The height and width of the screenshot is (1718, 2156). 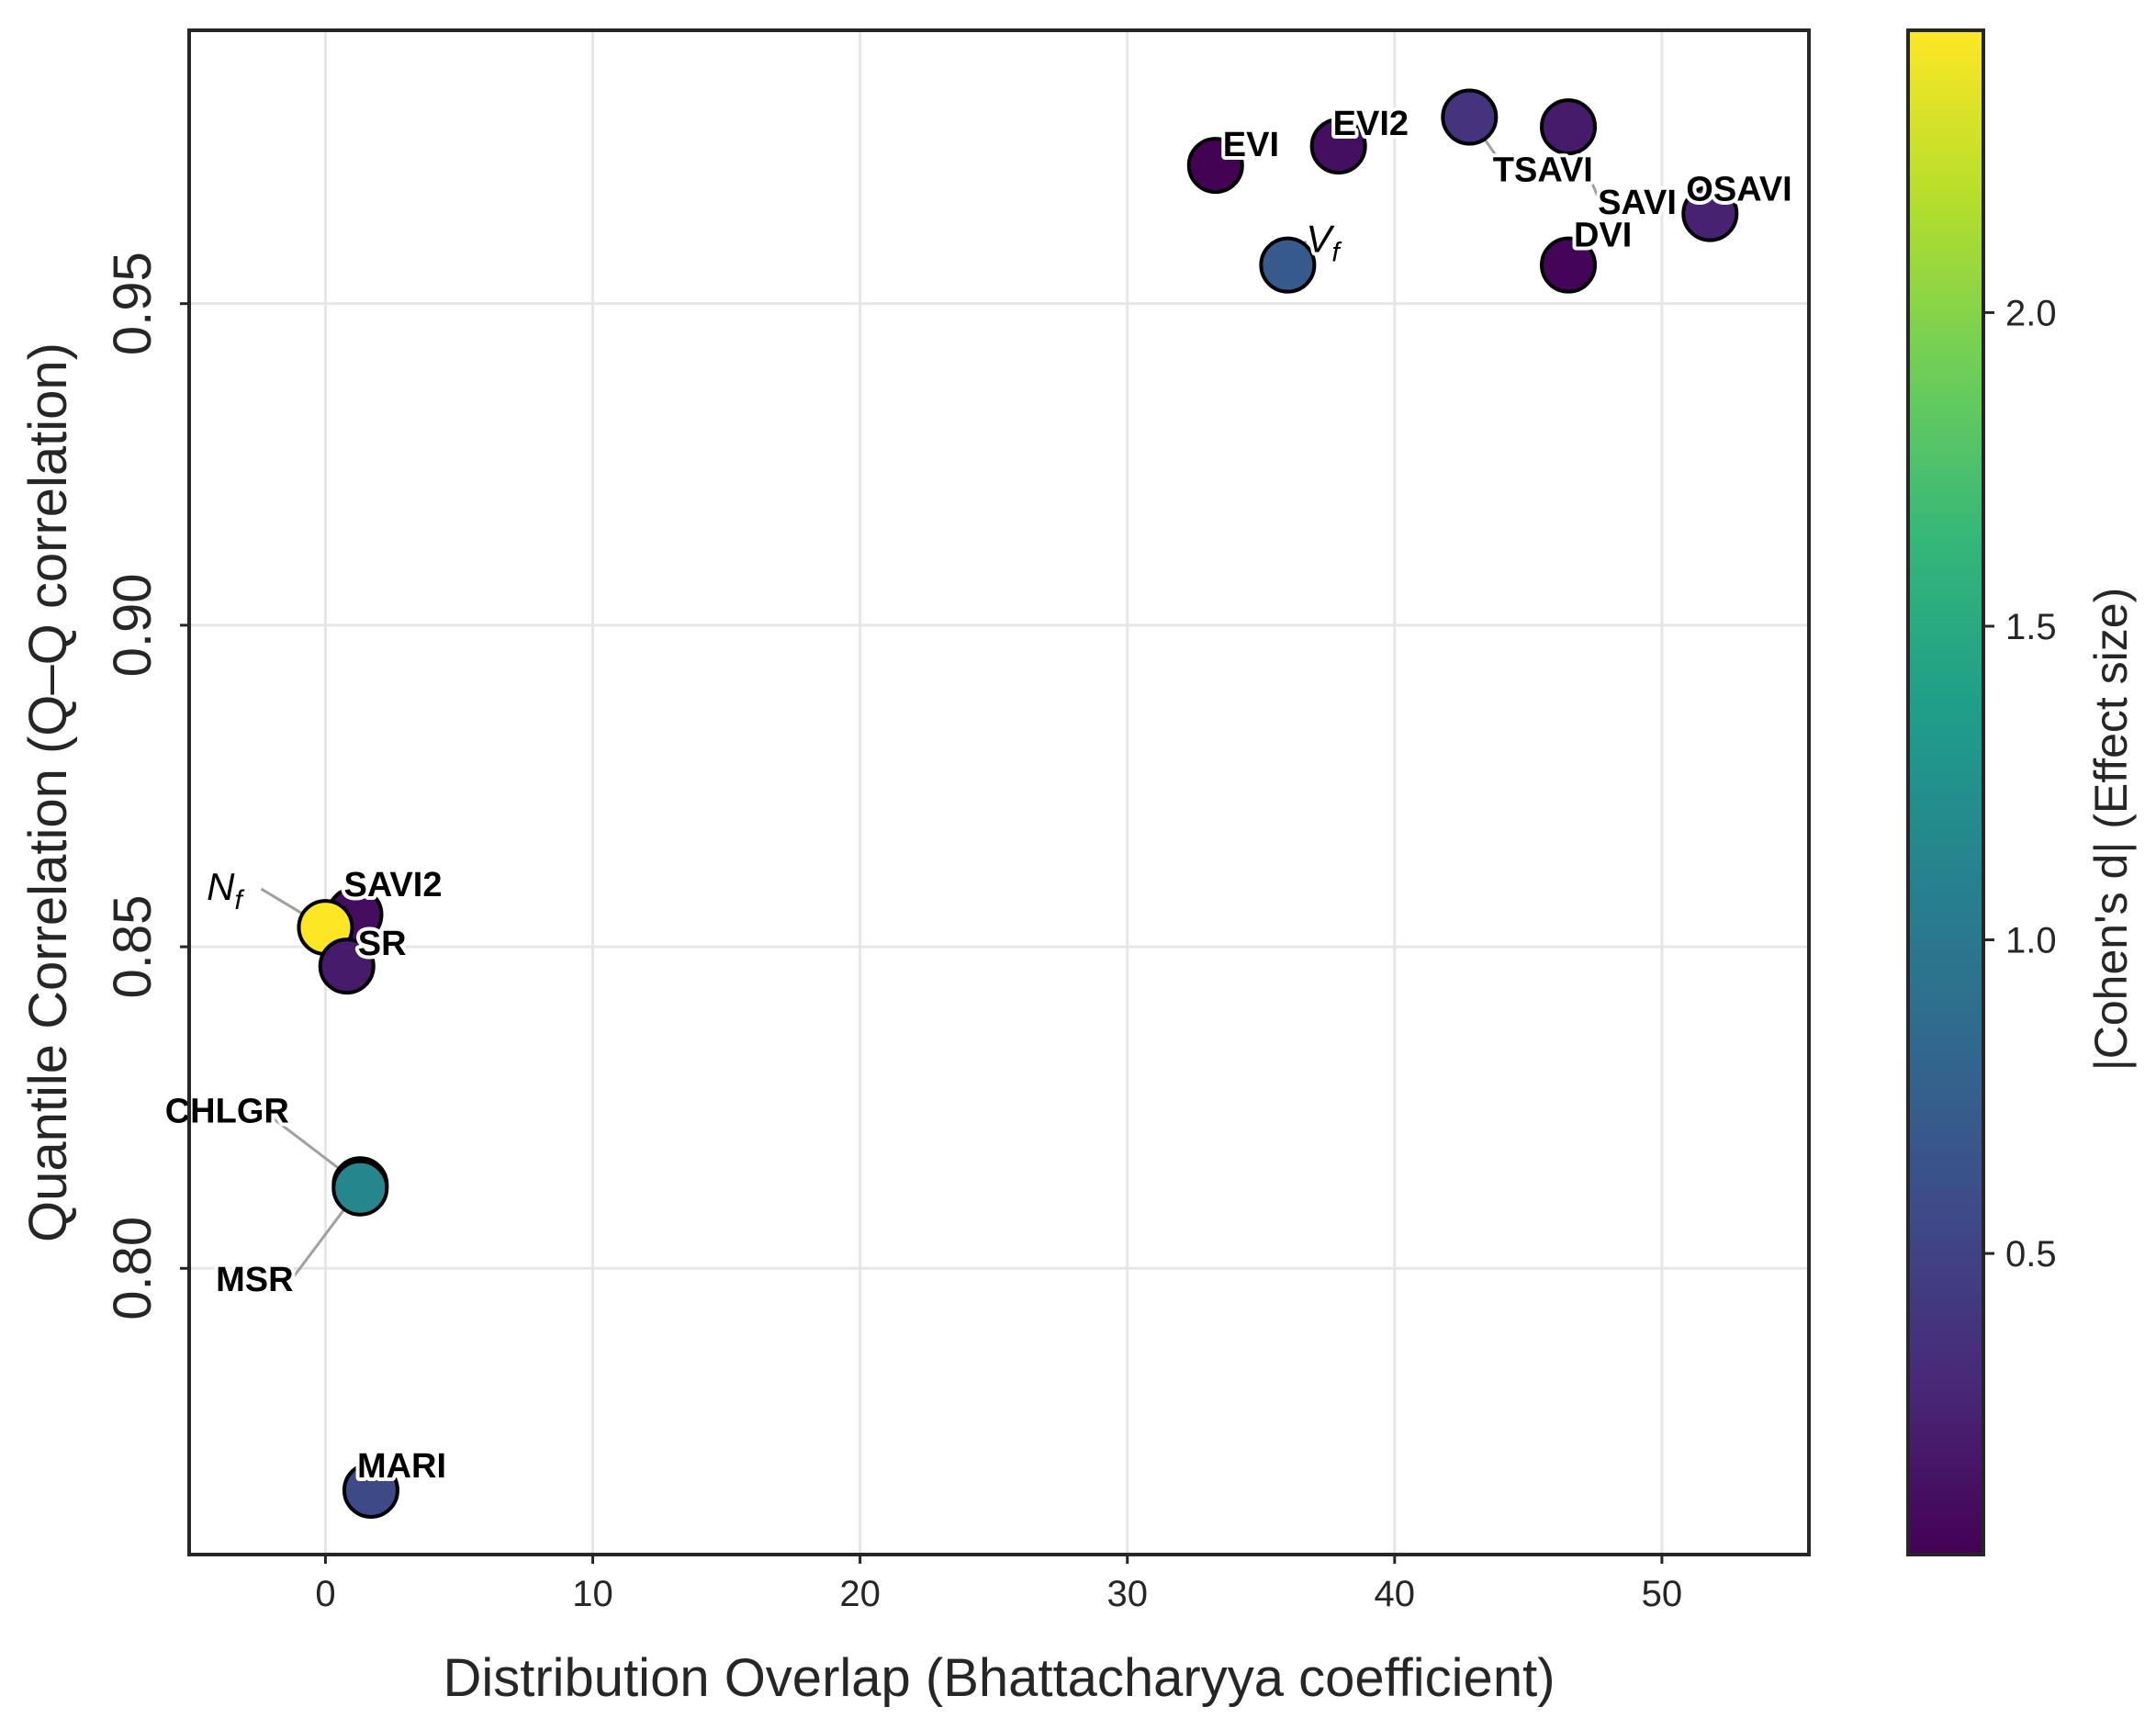 I want to click on point-label: CHLGR, so click(x=227, y=1111).